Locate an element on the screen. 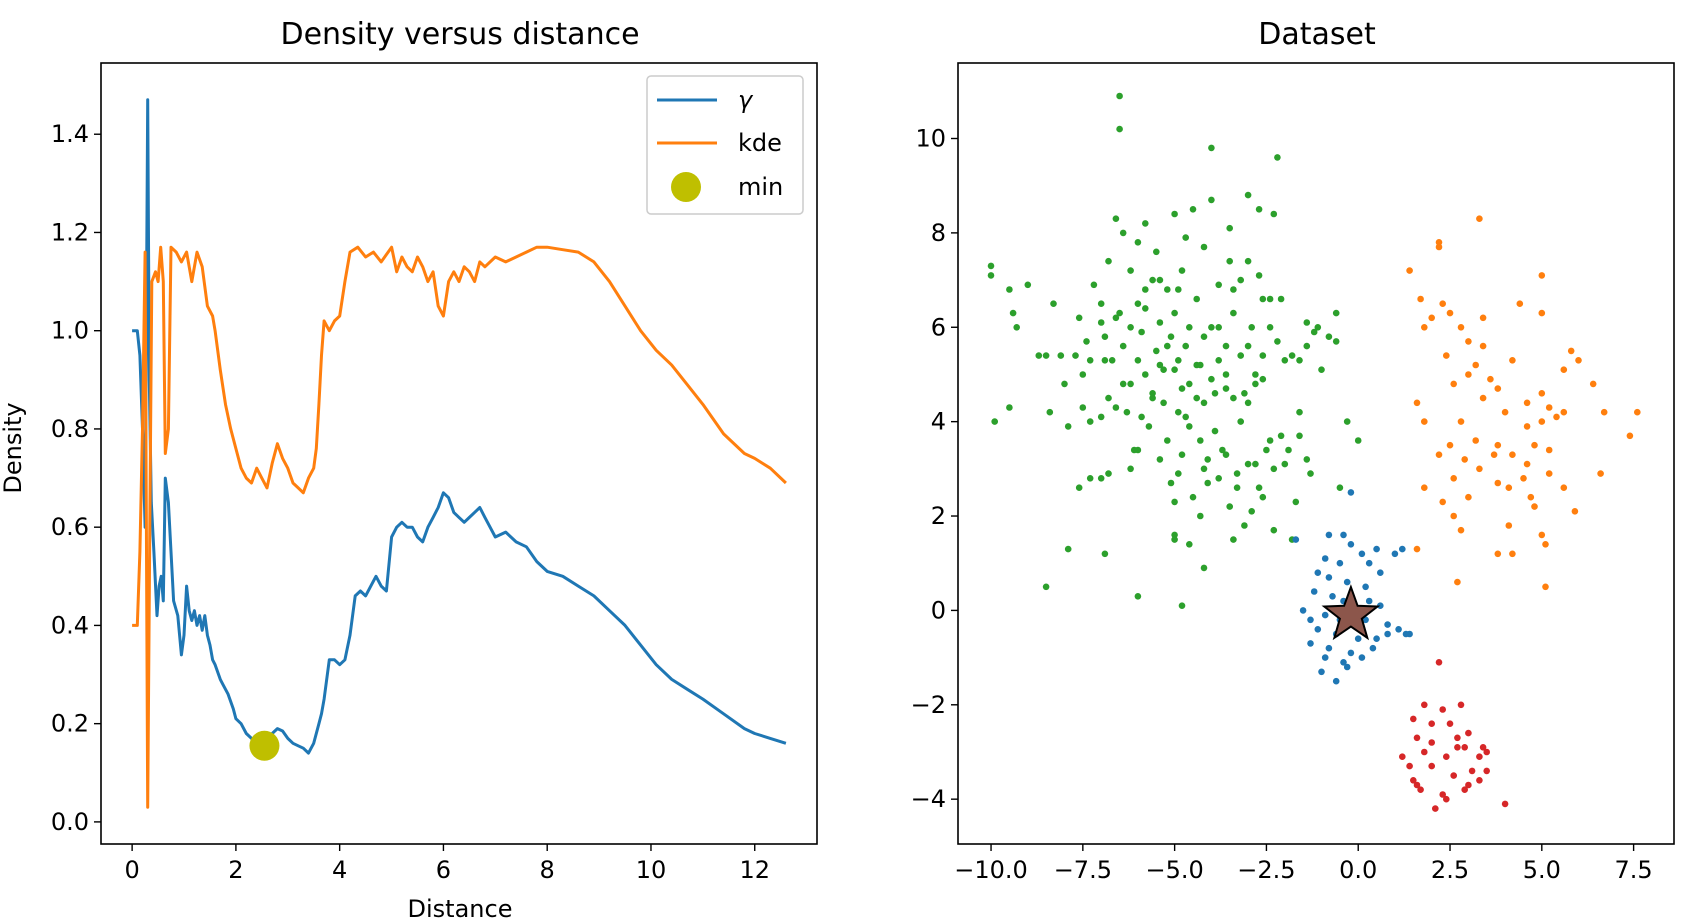 Image resolution: width=1687 pixels, height=923 pixels. density-legend: γ kde min is located at coordinates (725, 145).